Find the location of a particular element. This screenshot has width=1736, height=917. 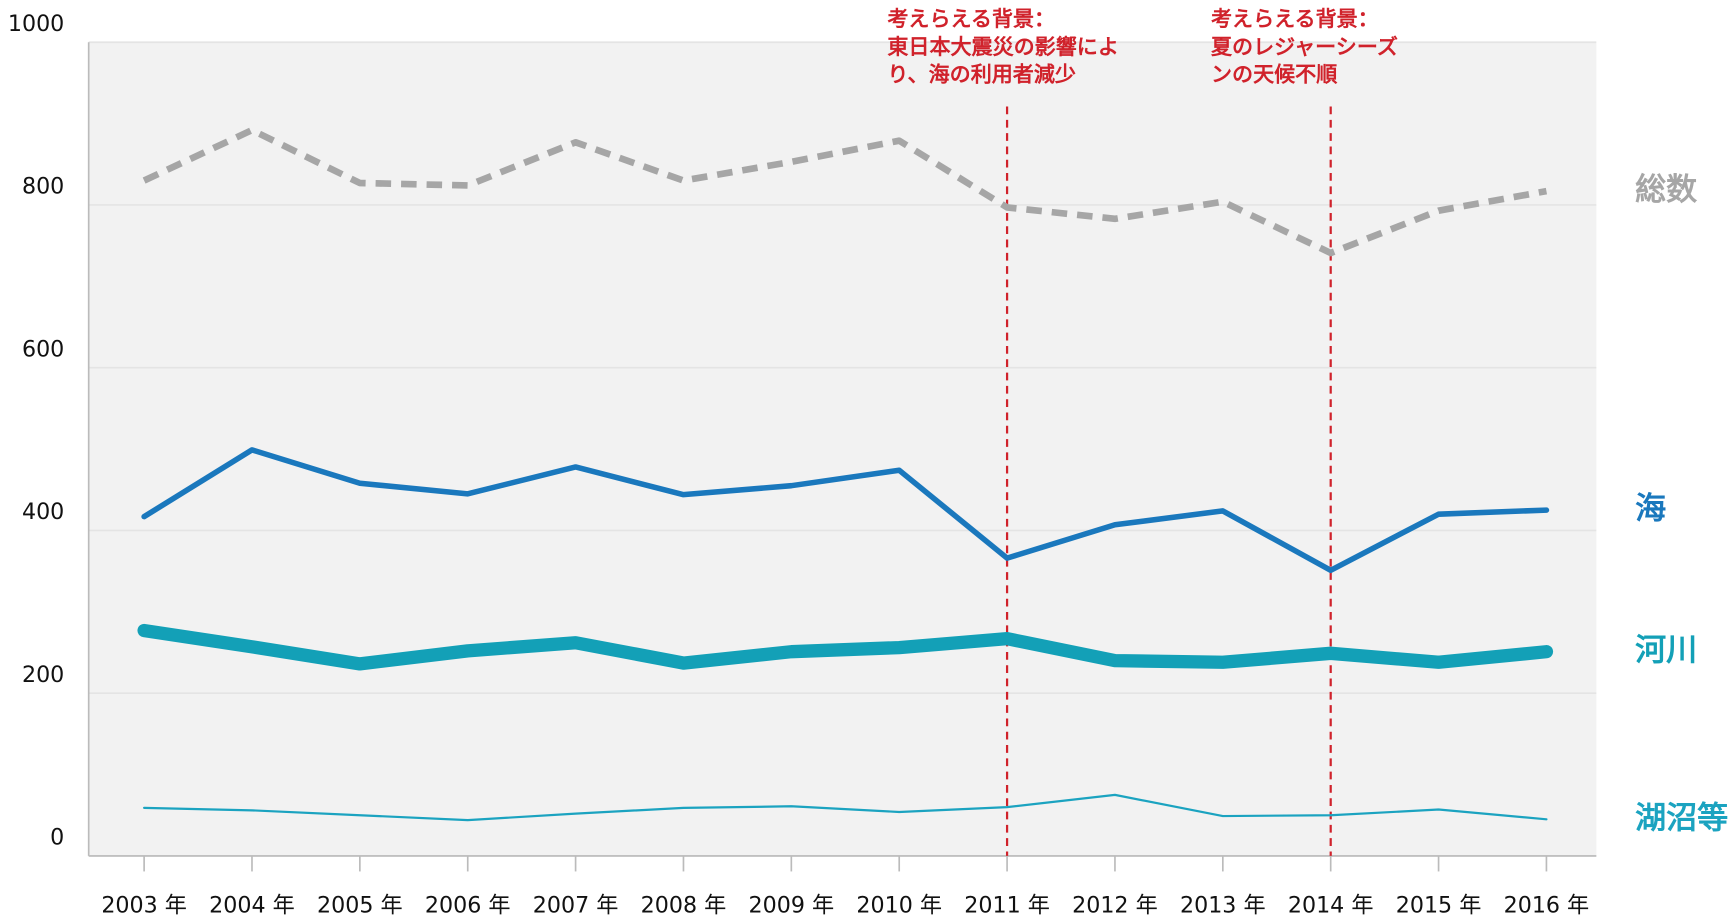

y-tick-label: 0 is located at coordinates (57, 838).